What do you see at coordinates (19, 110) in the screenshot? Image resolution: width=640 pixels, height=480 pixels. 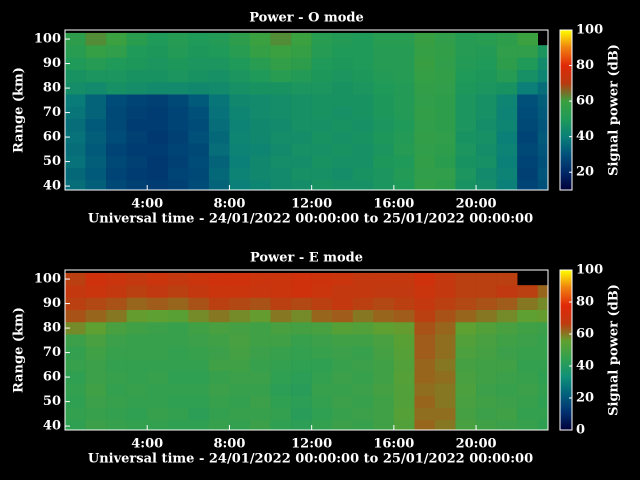 I see `y-axis-label: Range (km)` at bounding box center [19, 110].